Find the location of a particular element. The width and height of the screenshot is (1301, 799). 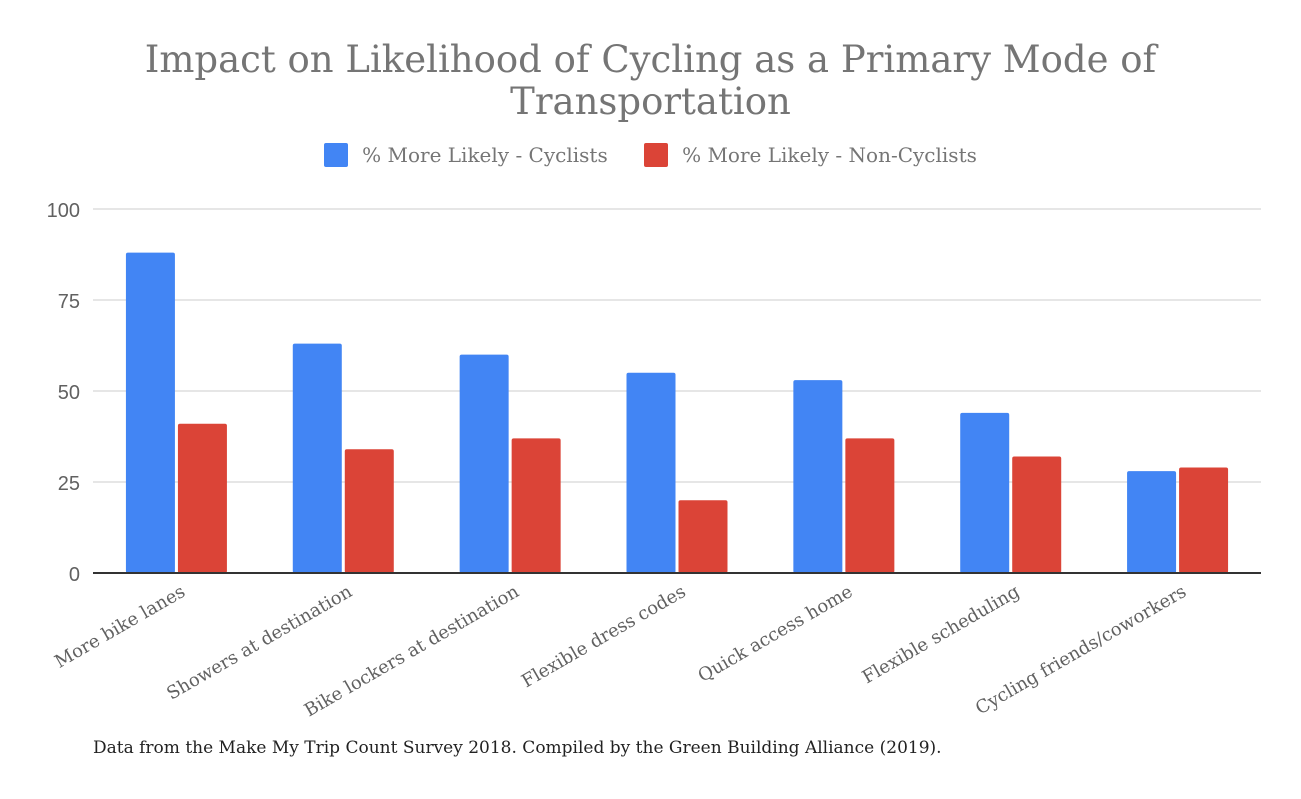

legend-item-cyclists: % More Likely - Cyclists is located at coordinates (466, 155).